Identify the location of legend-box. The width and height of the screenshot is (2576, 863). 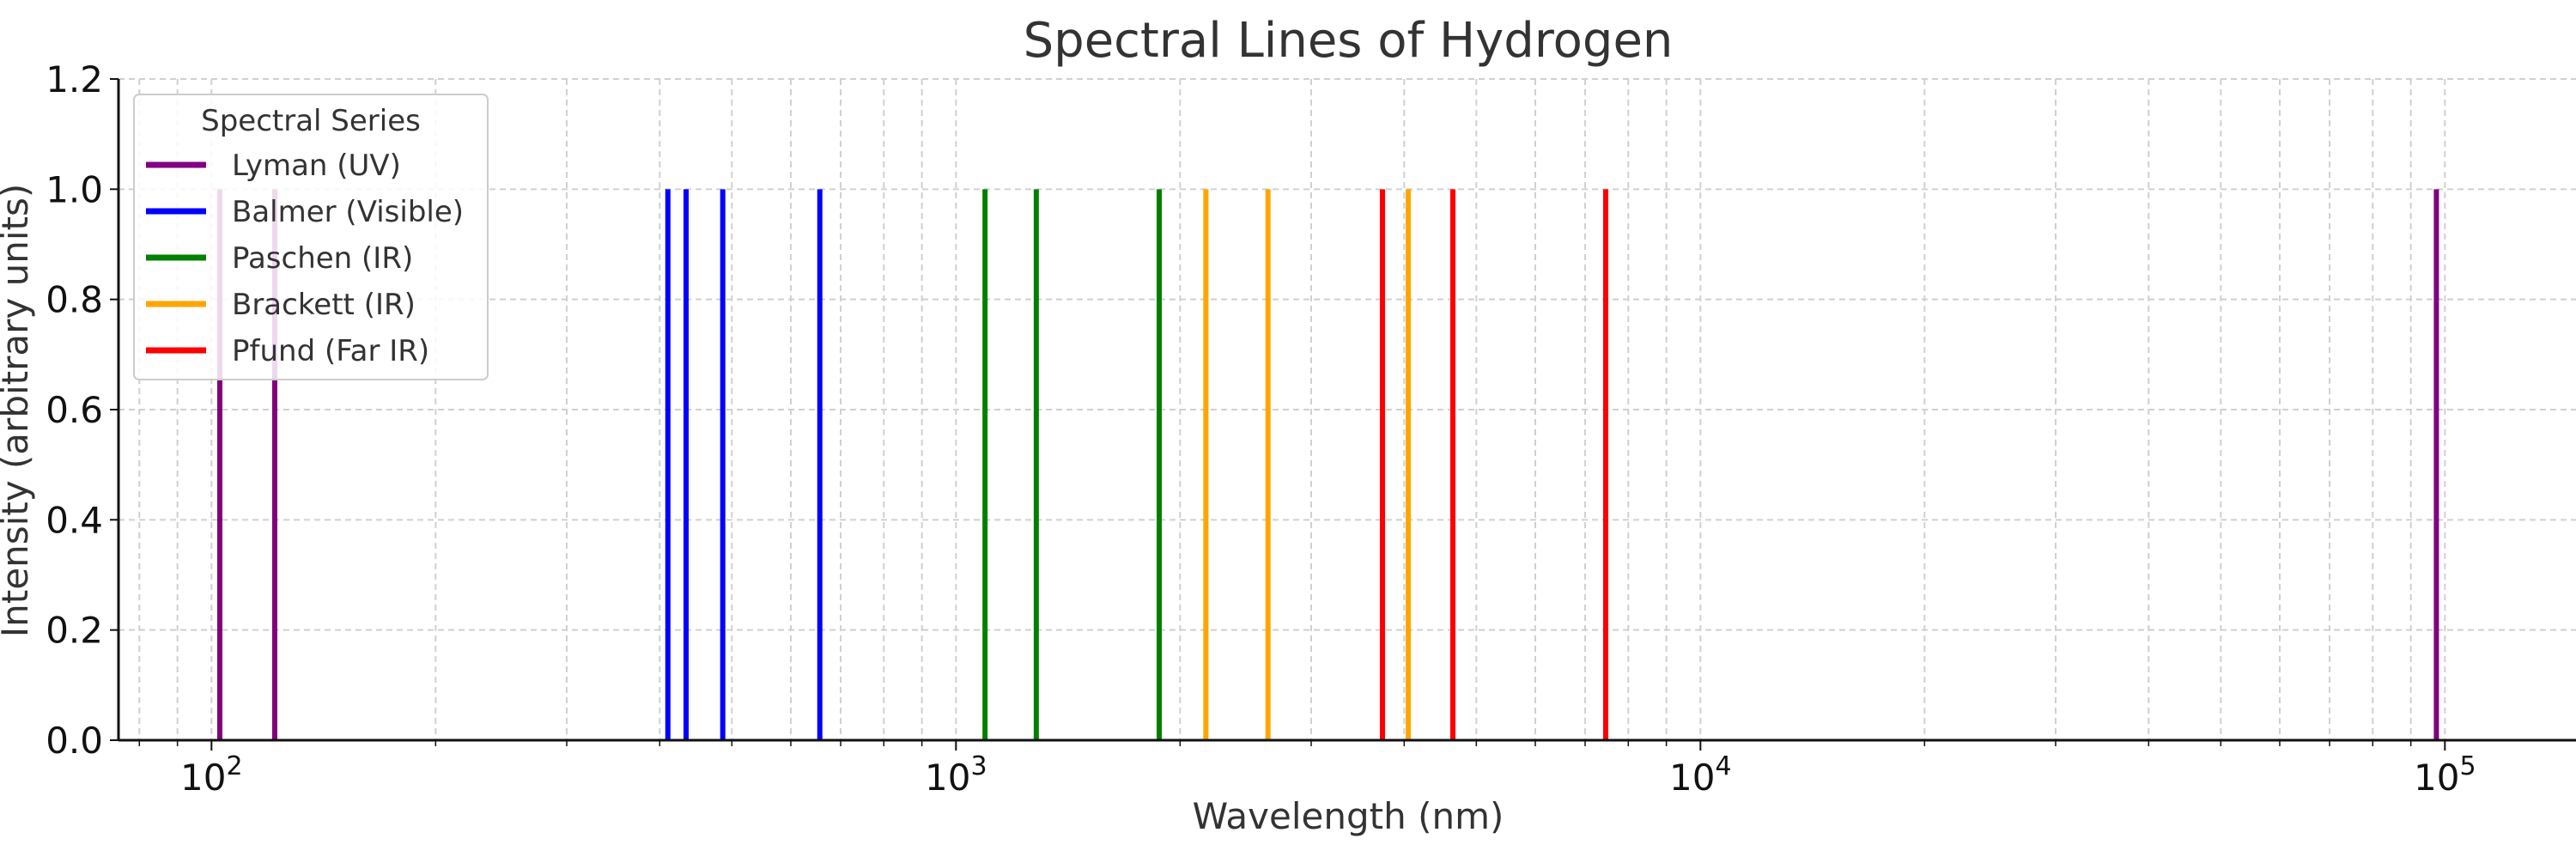
(311, 237).